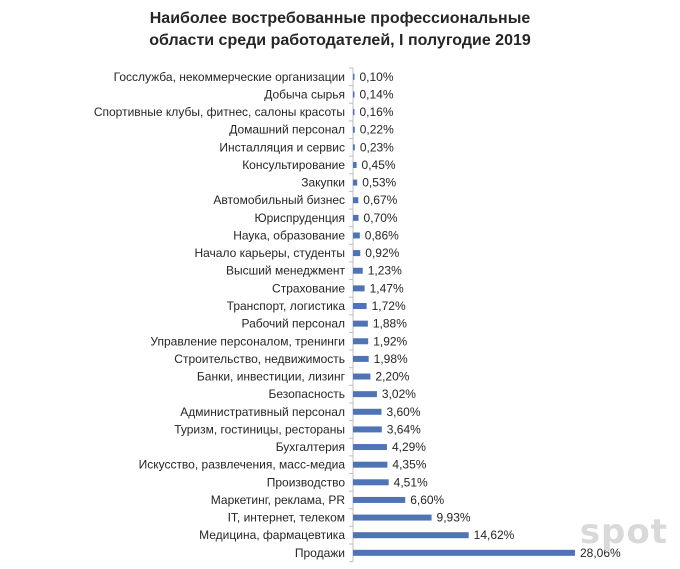 Image resolution: width=680 pixels, height=569 pixels. Describe the element at coordinates (379, 165) in the screenshot. I see `value-label: 0,45%` at that location.